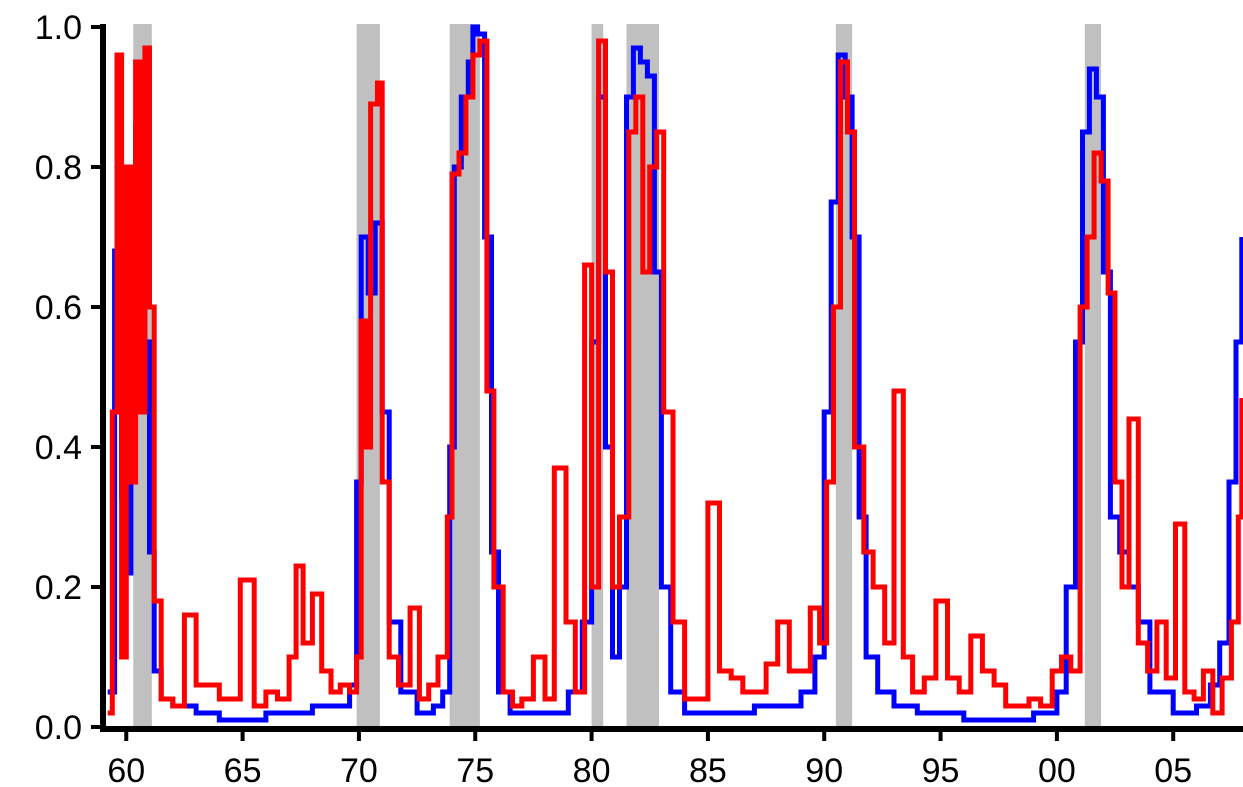  What do you see at coordinates (1173, 769) in the screenshot?
I see `x-tick-label: 05` at bounding box center [1173, 769].